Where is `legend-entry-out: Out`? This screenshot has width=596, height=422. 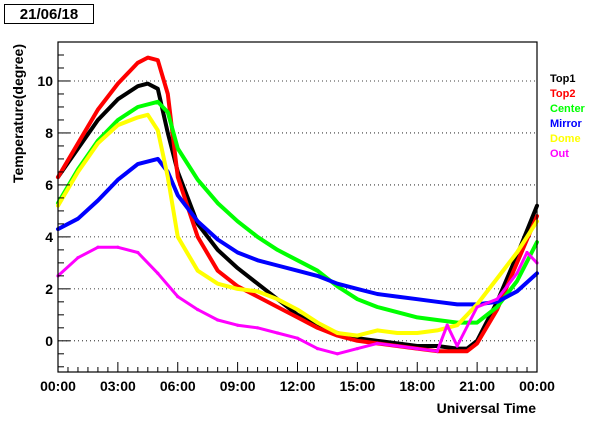
legend-entry-out: Out is located at coordinates (559, 154).